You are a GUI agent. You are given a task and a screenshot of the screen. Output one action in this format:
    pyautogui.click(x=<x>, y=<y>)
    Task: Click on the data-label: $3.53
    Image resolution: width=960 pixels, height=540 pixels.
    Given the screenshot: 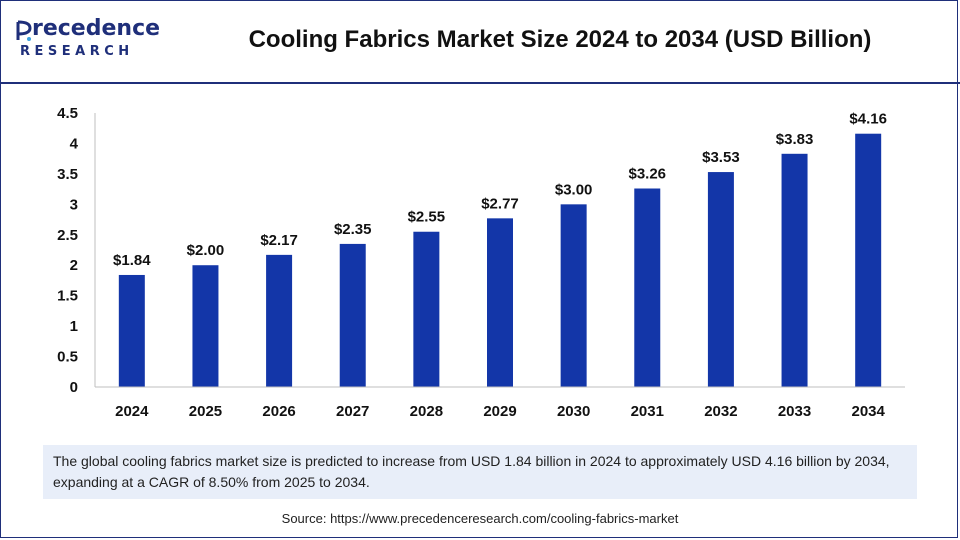 What is the action you would take?
    pyautogui.click(x=721, y=157)
    